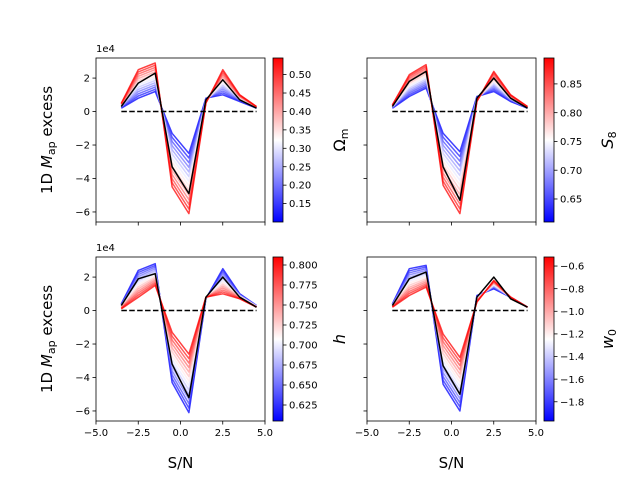 The image size is (640, 480). Describe the element at coordinates (87, 79) in the screenshot. I see `y-tick-label: 2` at that location.